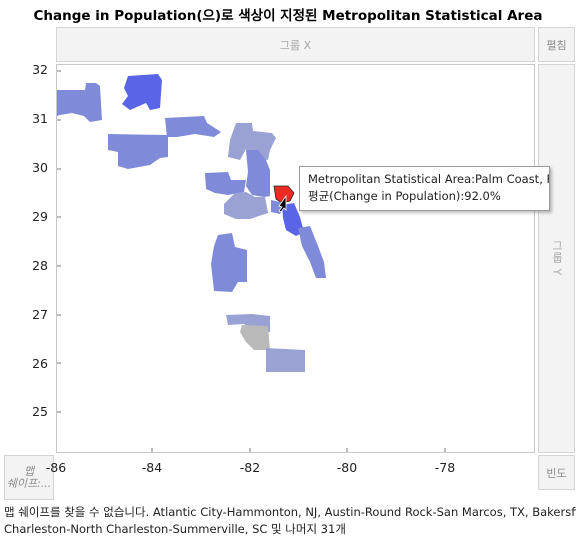 The height and width of the screenshot is (538, 576). I want to click on group-y-dropzone: 그룹 Y, so click(556, 258).